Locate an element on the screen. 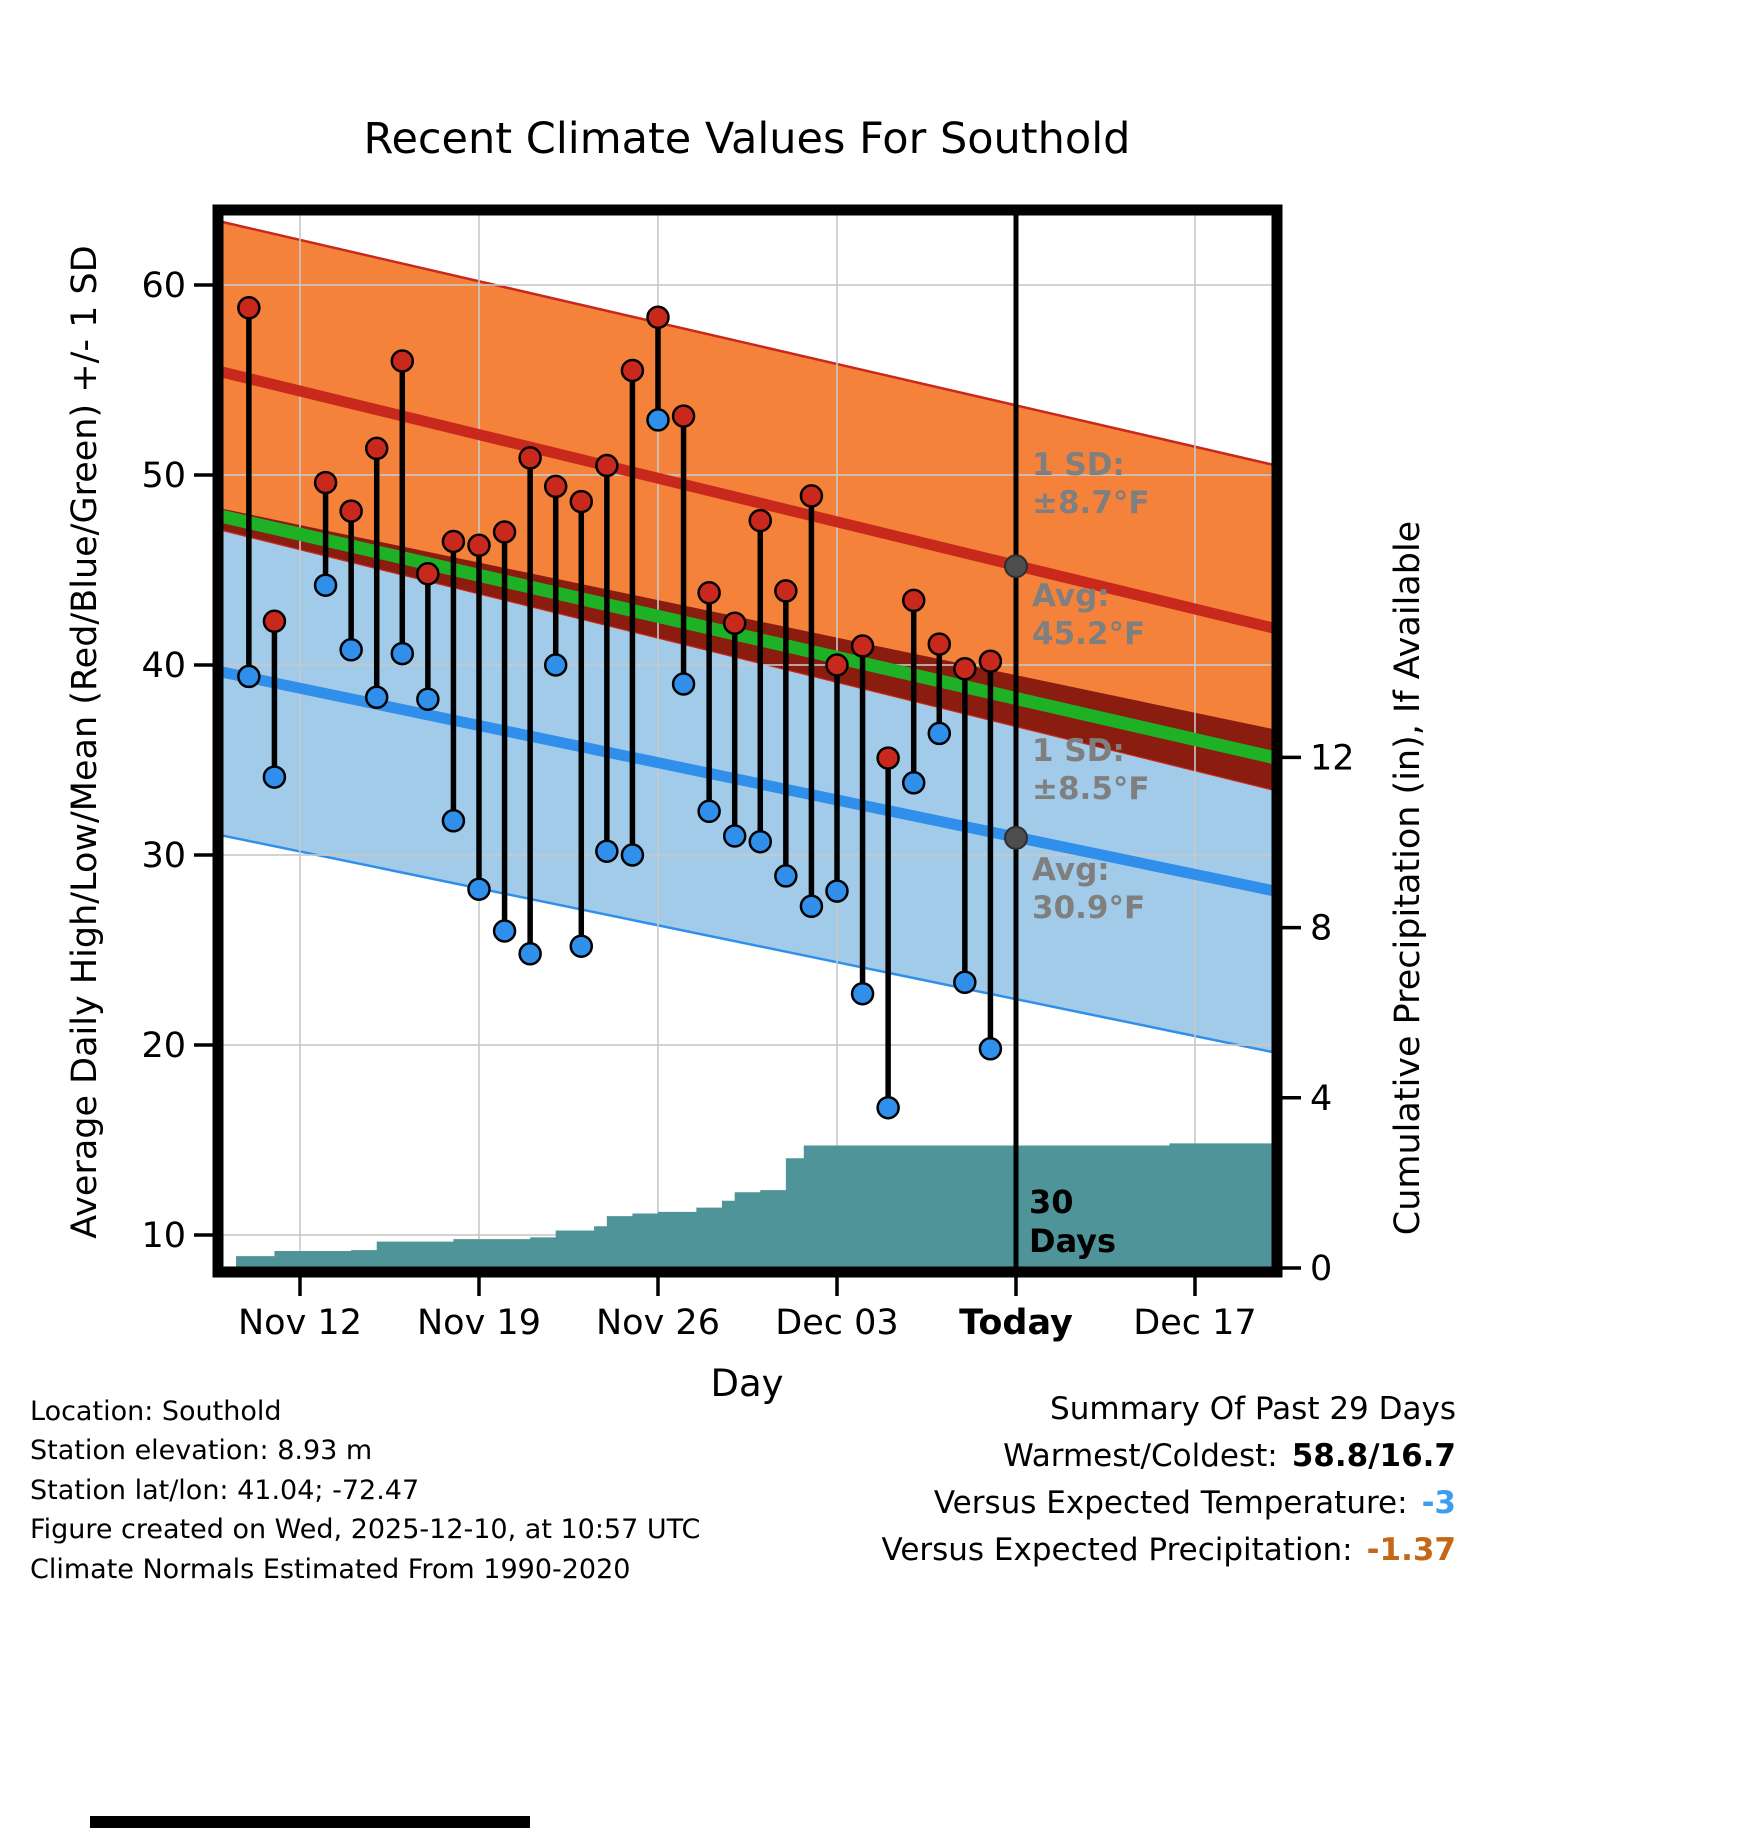 The height and width of the screenshot is (1828, 1748). x-tick-label: Nov 12 is located at coordinates (300, 1323).